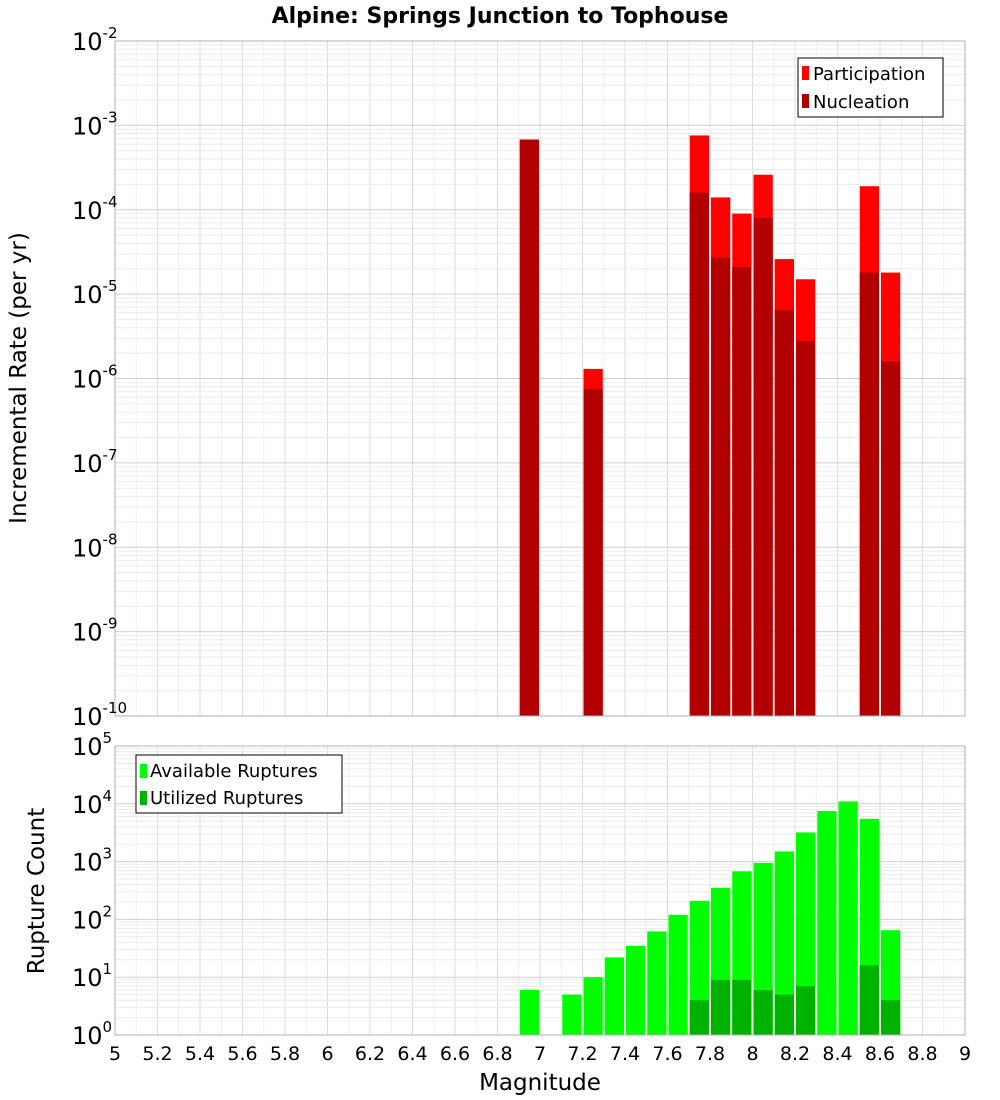  I want to click on legend-label-nucleation: Nucleation, so click(861, 102).